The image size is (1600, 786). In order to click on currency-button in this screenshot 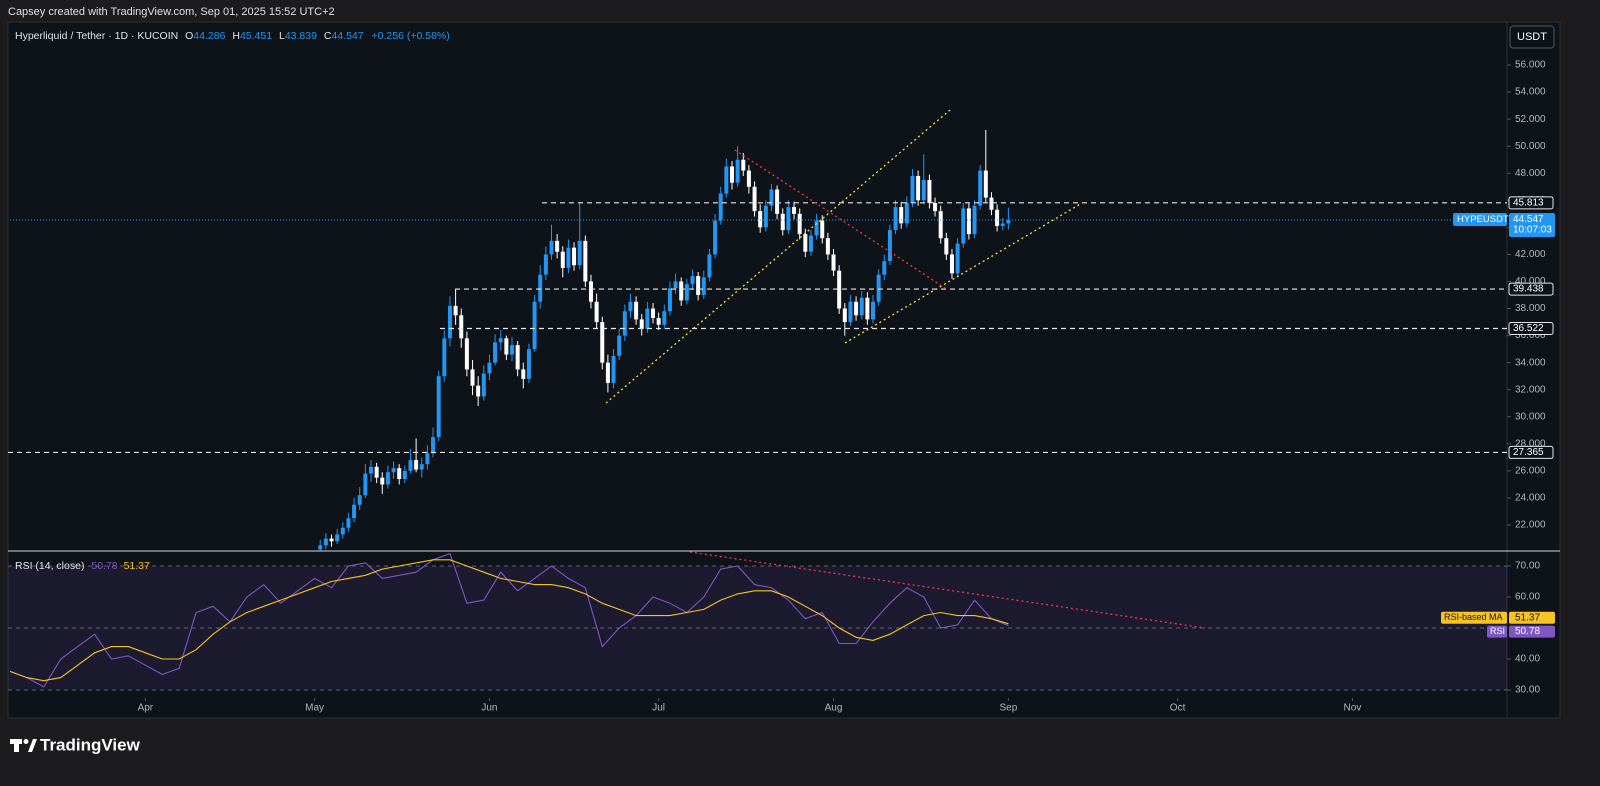, I will do `click(1532, 37)`.